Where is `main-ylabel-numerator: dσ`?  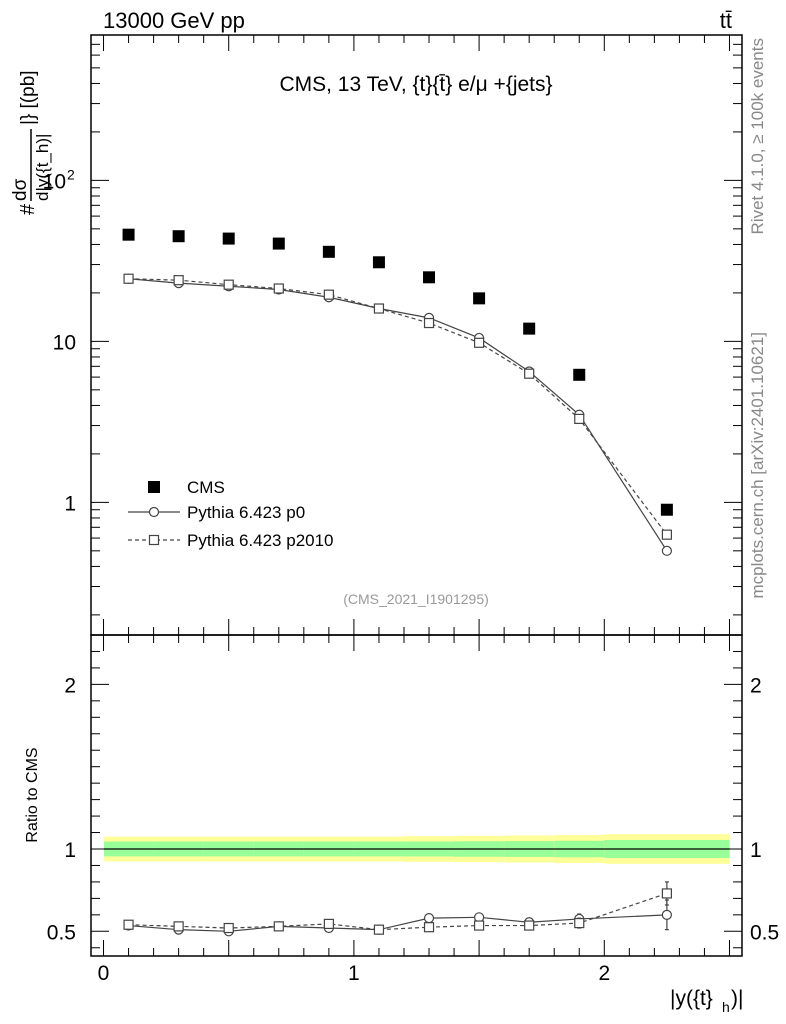
main-ylabel-numerator: dσ is located at coordinates (20, 189).